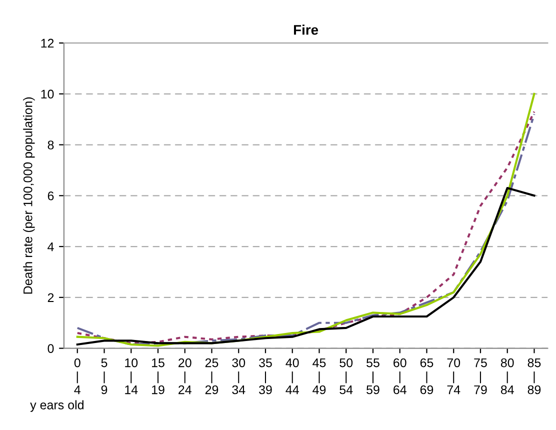  I want to click on x-tick-label: 75 | 79, so click(480, 376).